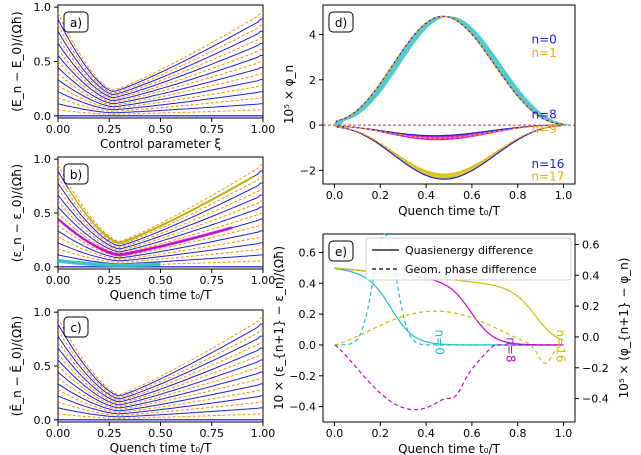 The width and height of the screenshot is (641, 455). Describe the element at coordinates (302, 376) in the screenshot. I see `y-tick-label: −0.2` at that location.